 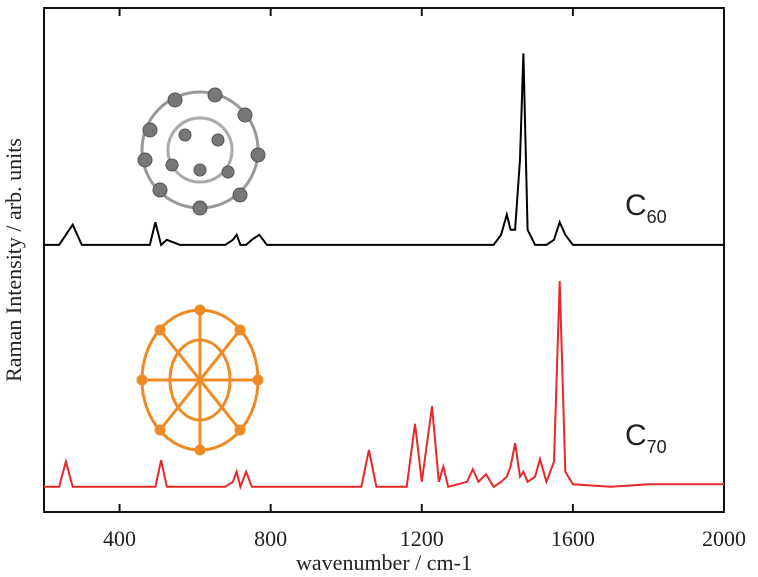 I want to click on series-label-sub: 60, so click(x=657, y=217).